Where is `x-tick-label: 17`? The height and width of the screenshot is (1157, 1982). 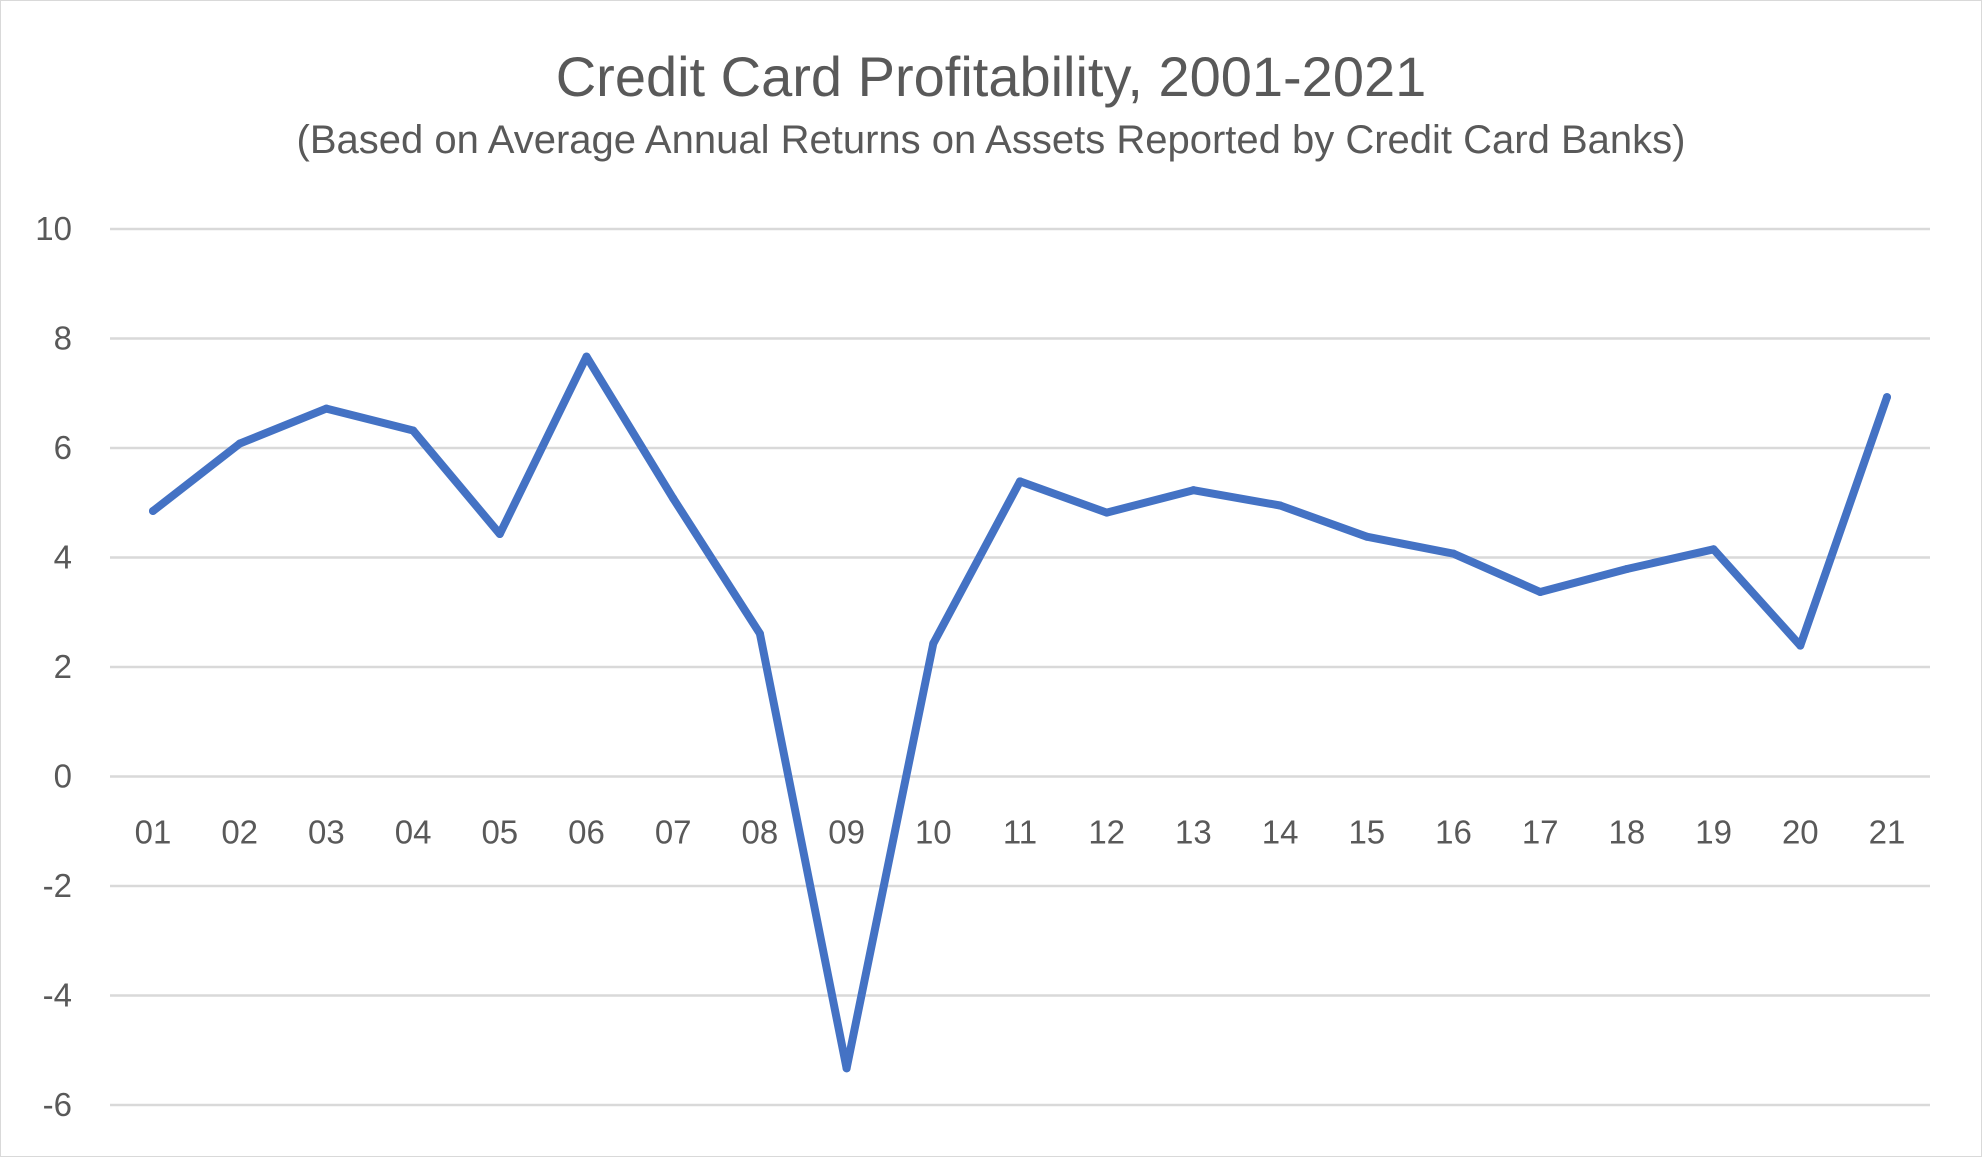
x-tick-label: 17 is located at coordinates (1540, 832).